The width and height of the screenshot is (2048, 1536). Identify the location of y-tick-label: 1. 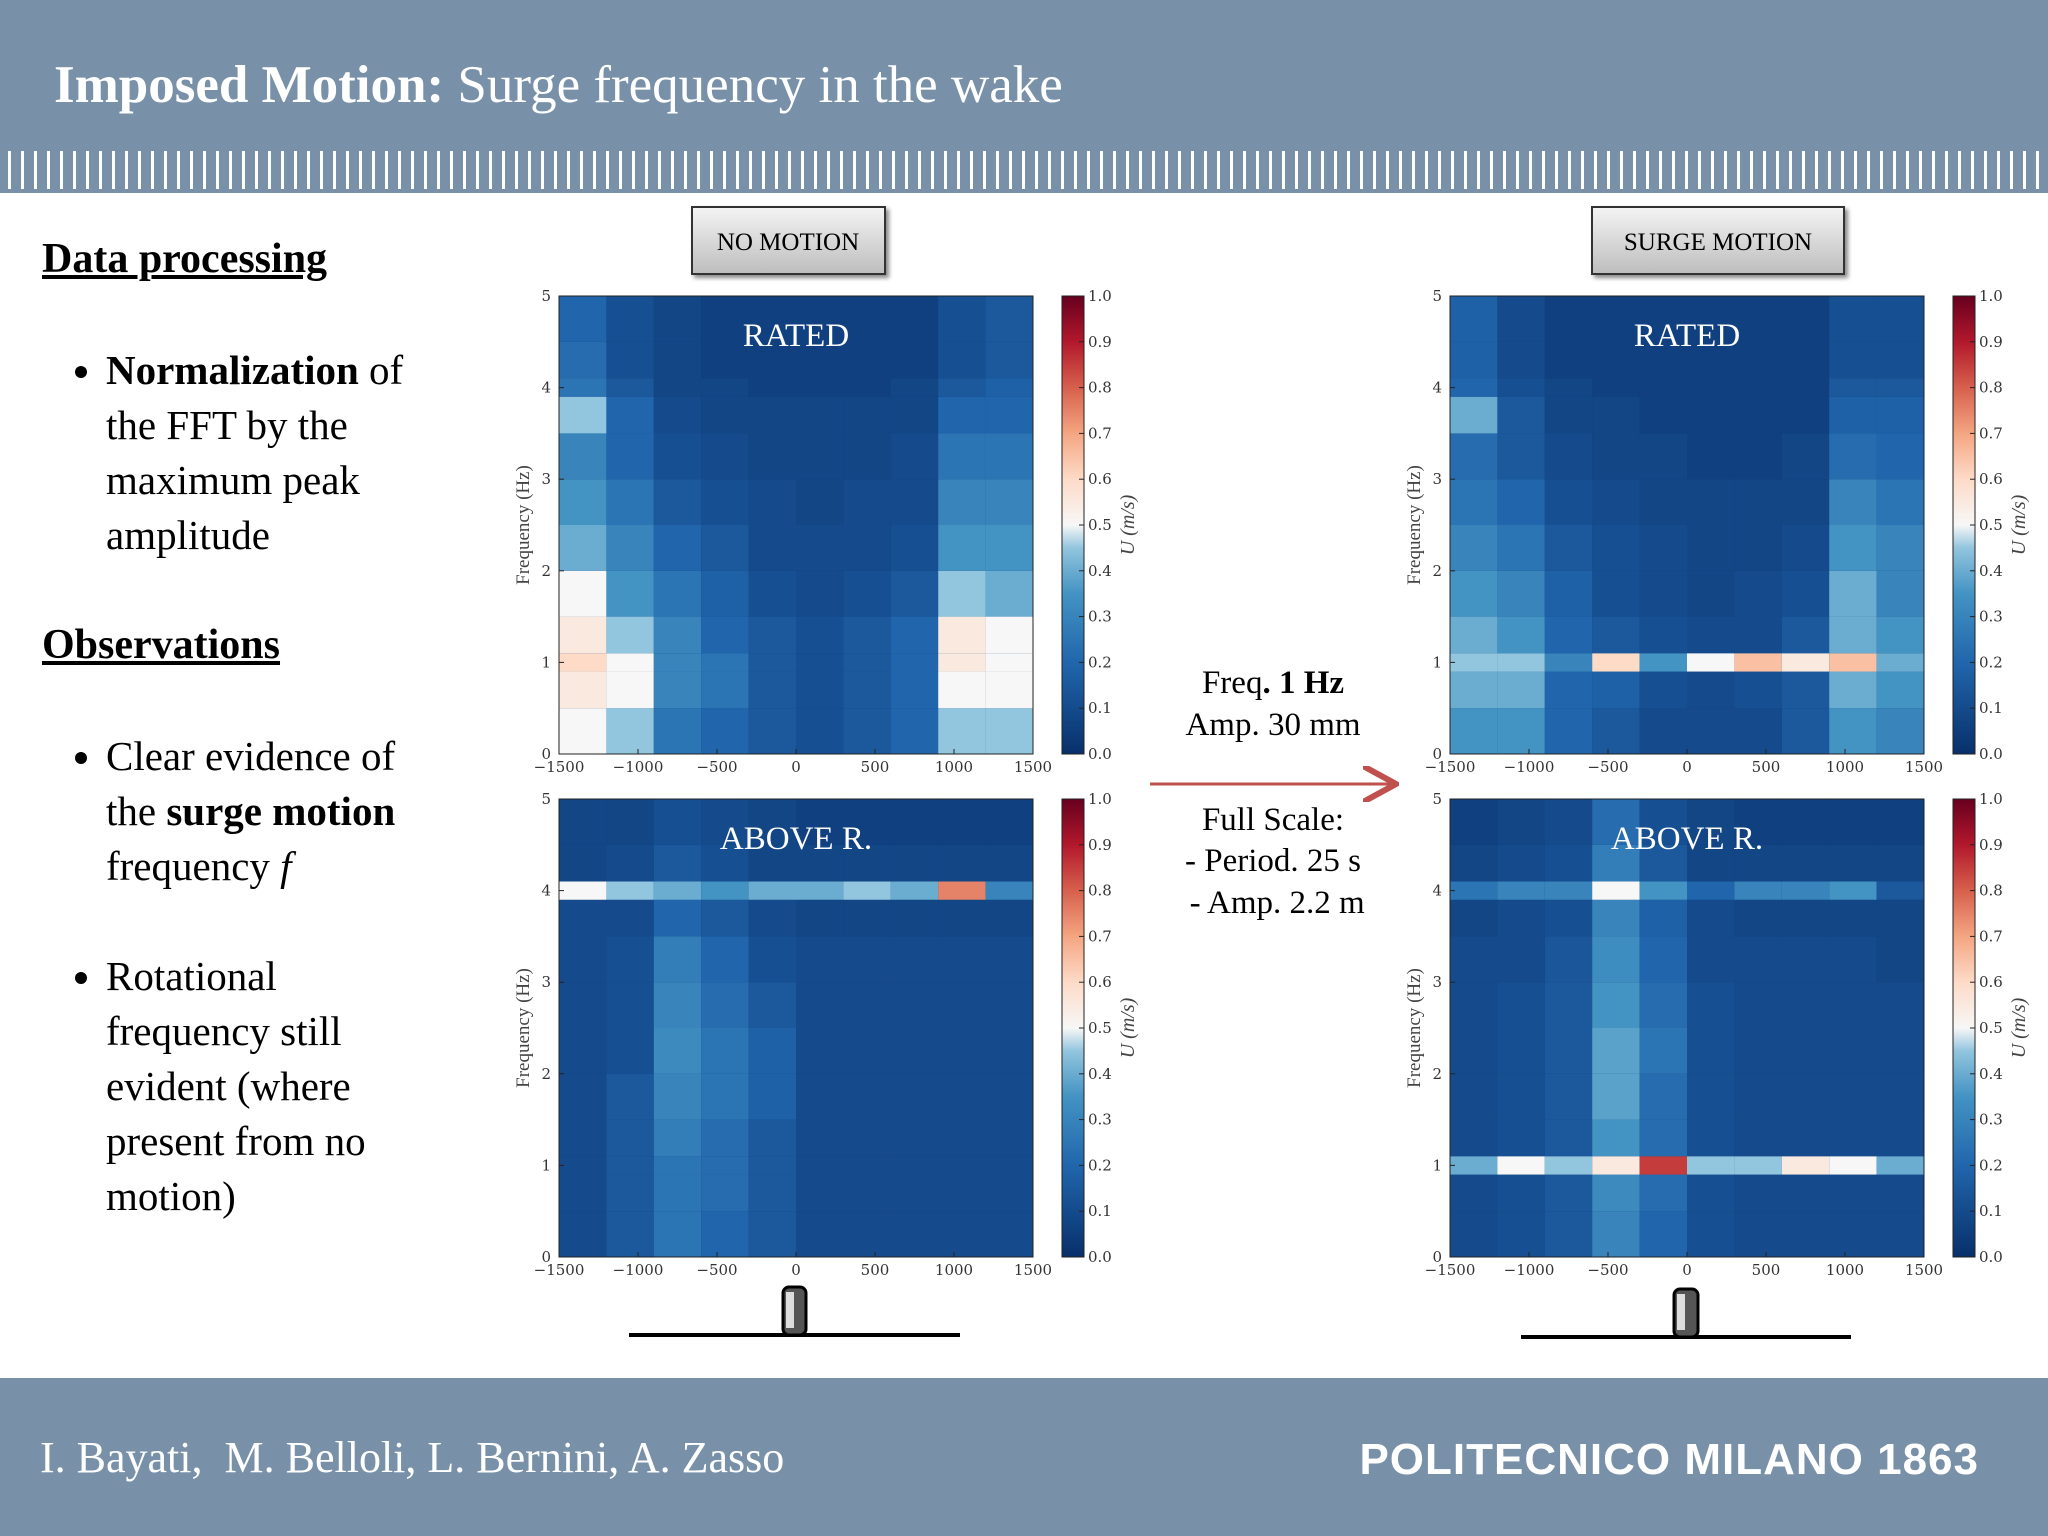
(546, 1165).